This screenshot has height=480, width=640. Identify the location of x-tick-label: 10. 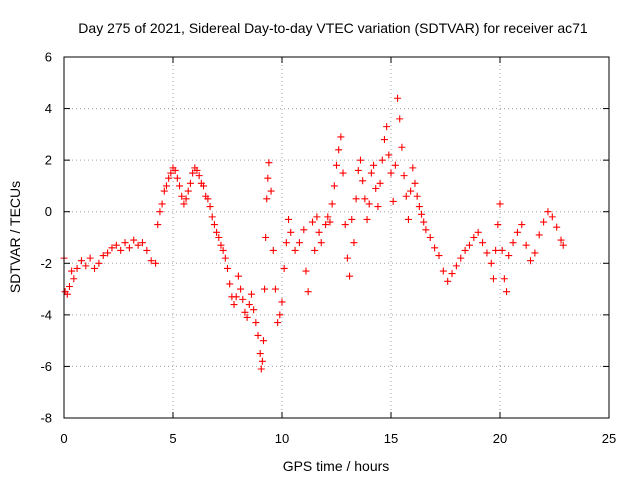
(282, 438).